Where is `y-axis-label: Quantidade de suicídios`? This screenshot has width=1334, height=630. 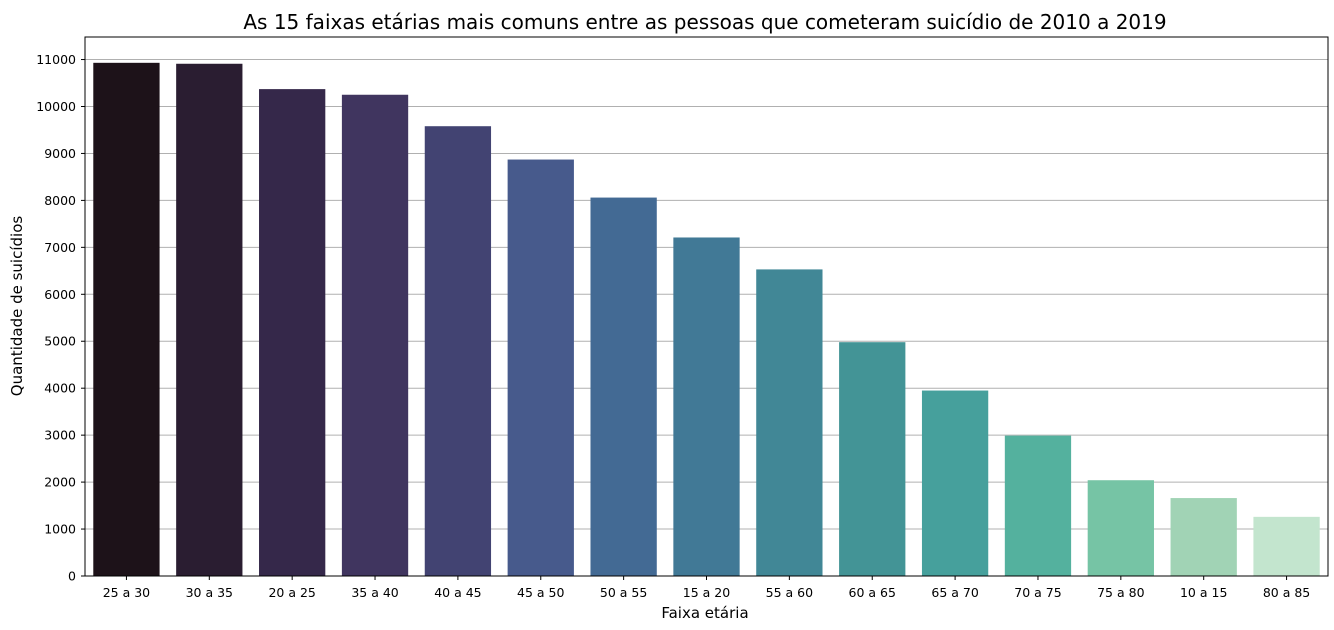
y-axis-label: Quantidade de suicídios is located at coordinates (17, 306).